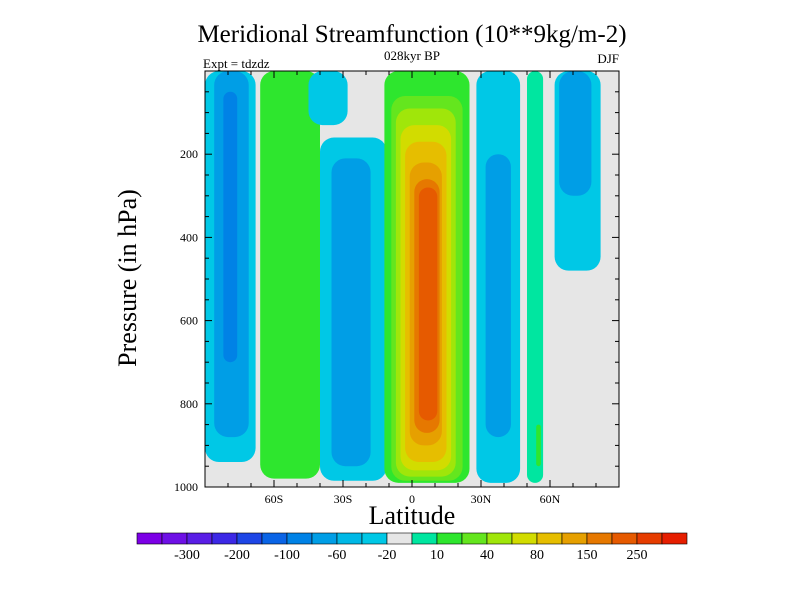  I want to click on y-tick-label: 200, so click(189, 154).